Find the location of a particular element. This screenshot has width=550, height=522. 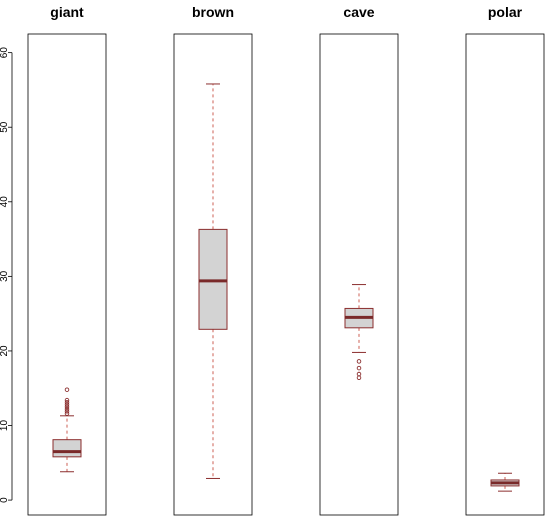

panel-title: giant is located at coordinates (67, 12).